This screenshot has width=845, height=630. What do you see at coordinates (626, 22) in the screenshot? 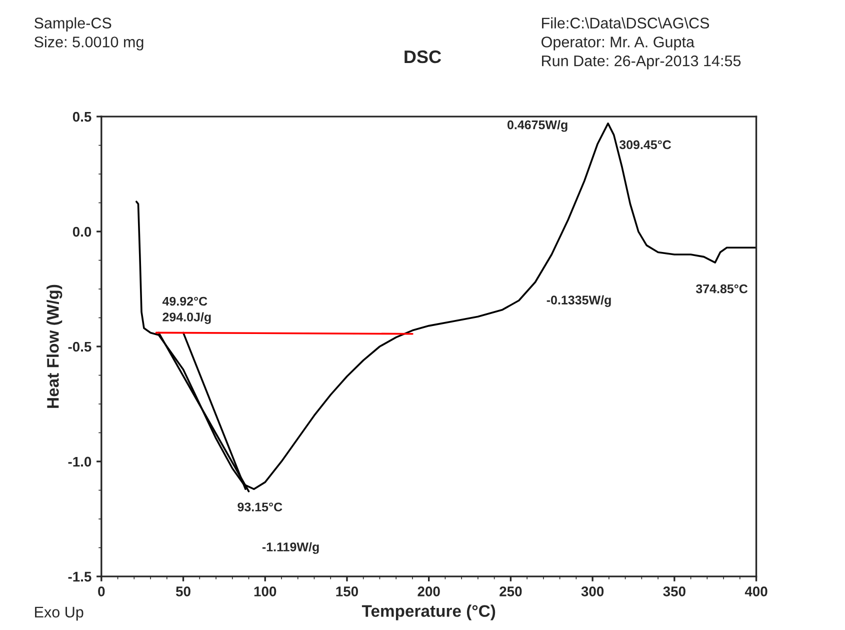
I see `text: File:C:\Data\DSC\AG\CS` at bounding box center [626, 22].